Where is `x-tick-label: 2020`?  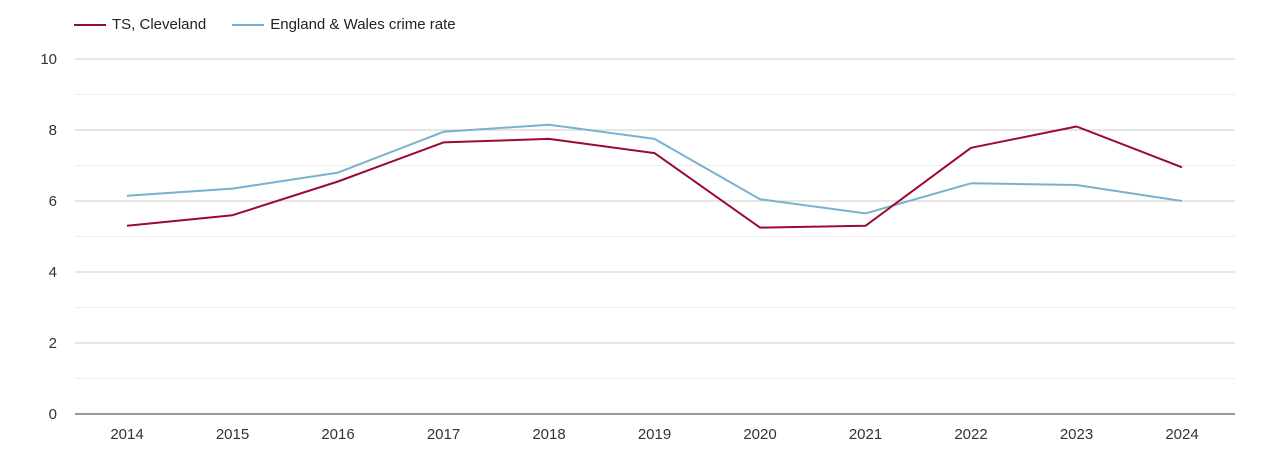 x-tick-label: 2020 is located at coordinates (759, 434).